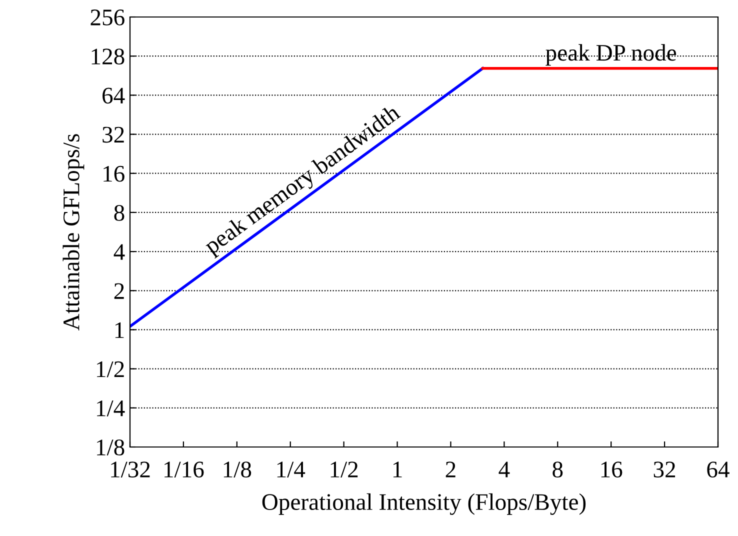 The image size is (738, 536). What do you see at coordinates (611, 470) in the screenshot?
I see `x-tick-label: 16` at bounding box center [611, 470].